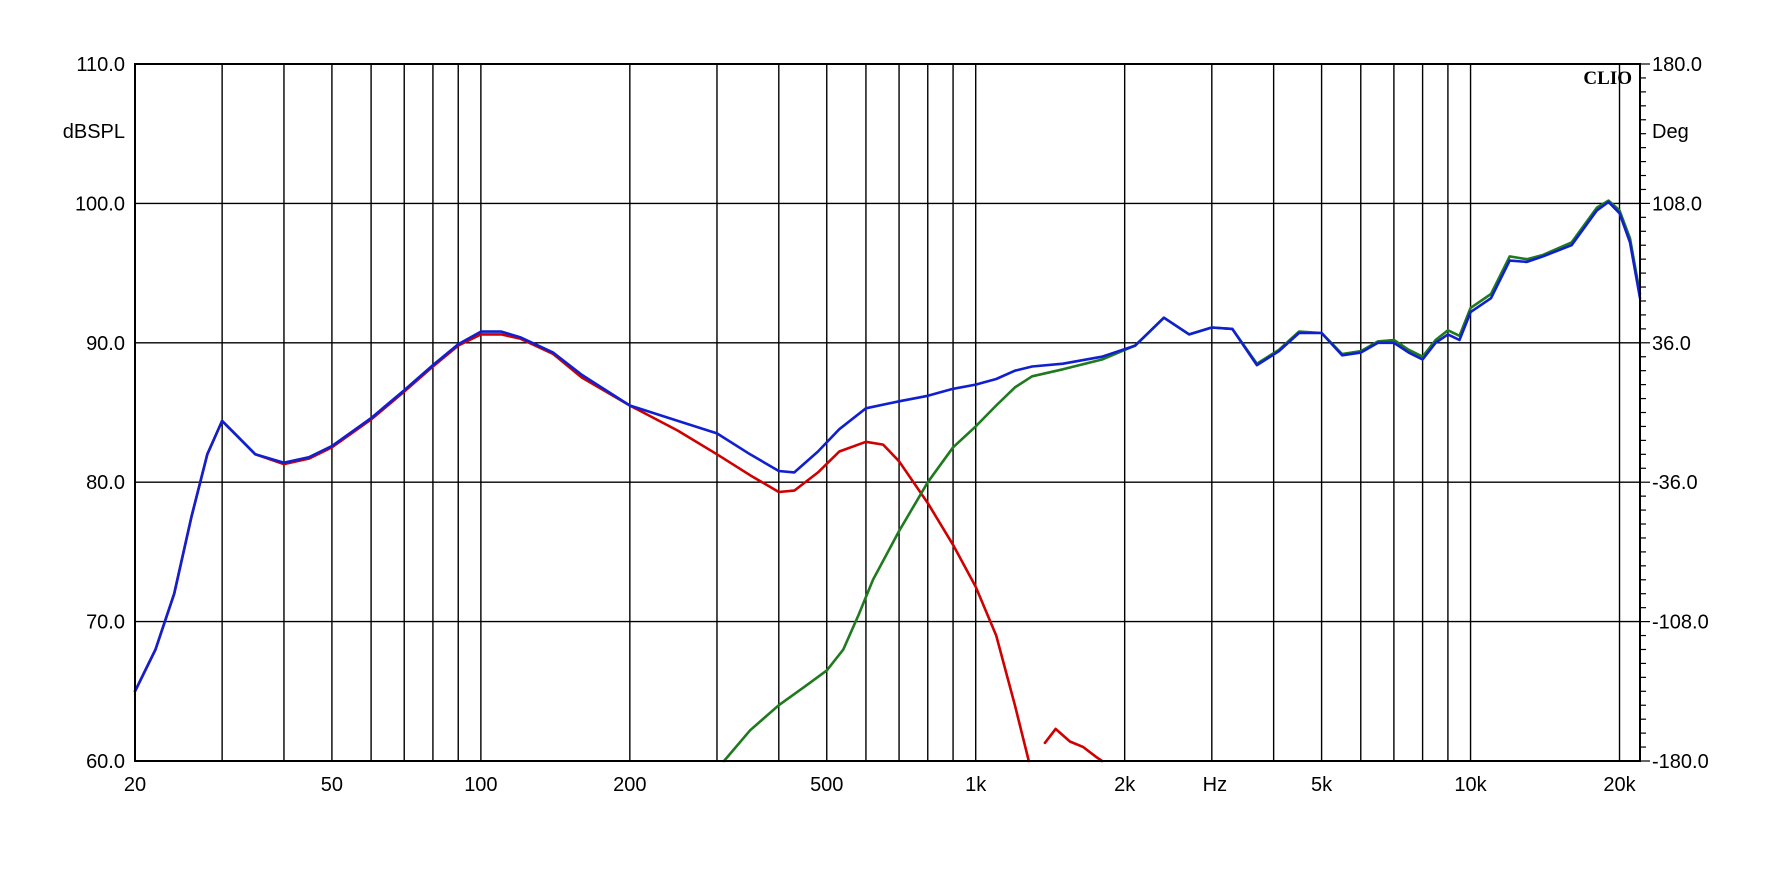  I want to click on x-tick-label: 100, so click(480, 785).